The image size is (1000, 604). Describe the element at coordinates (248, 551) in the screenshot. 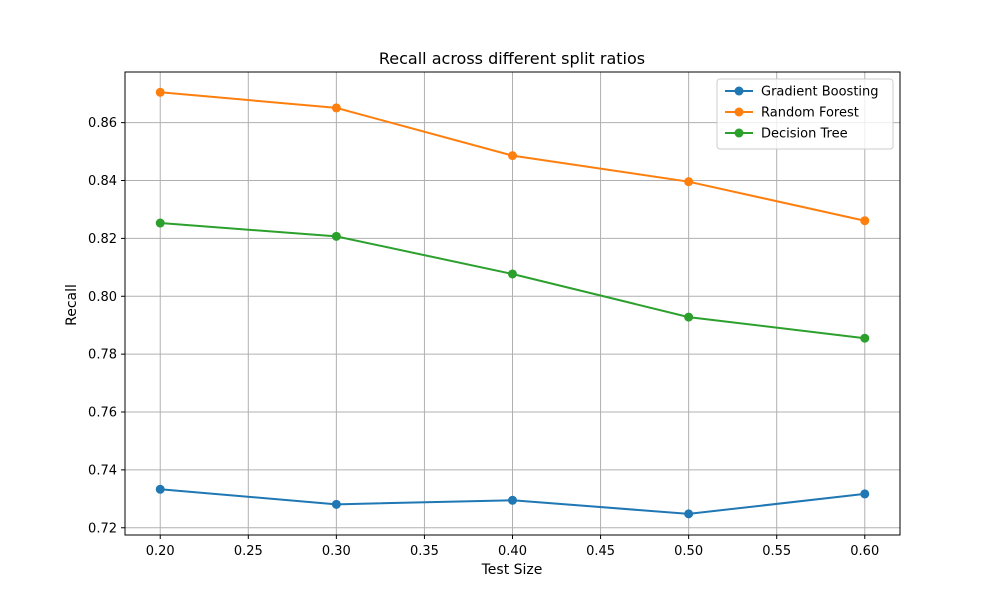

I see `x-tick-label: 0.25` at that location.